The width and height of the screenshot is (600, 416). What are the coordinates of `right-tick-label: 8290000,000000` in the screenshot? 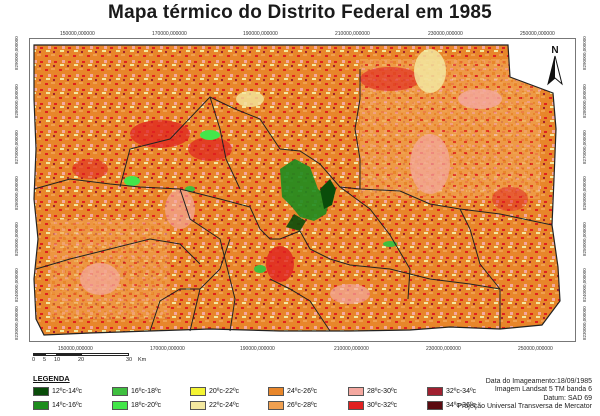 It's located at (584, 53).